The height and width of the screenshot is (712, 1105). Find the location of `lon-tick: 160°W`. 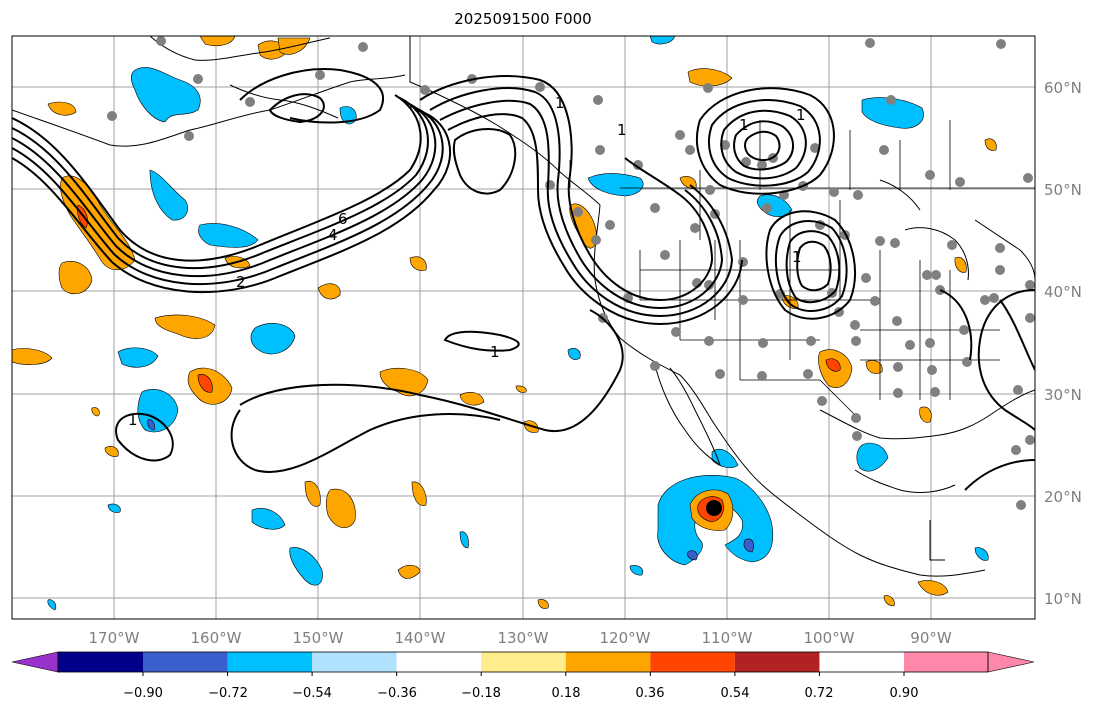

lon-tick: 160°W is located at coordinates (216, 638).